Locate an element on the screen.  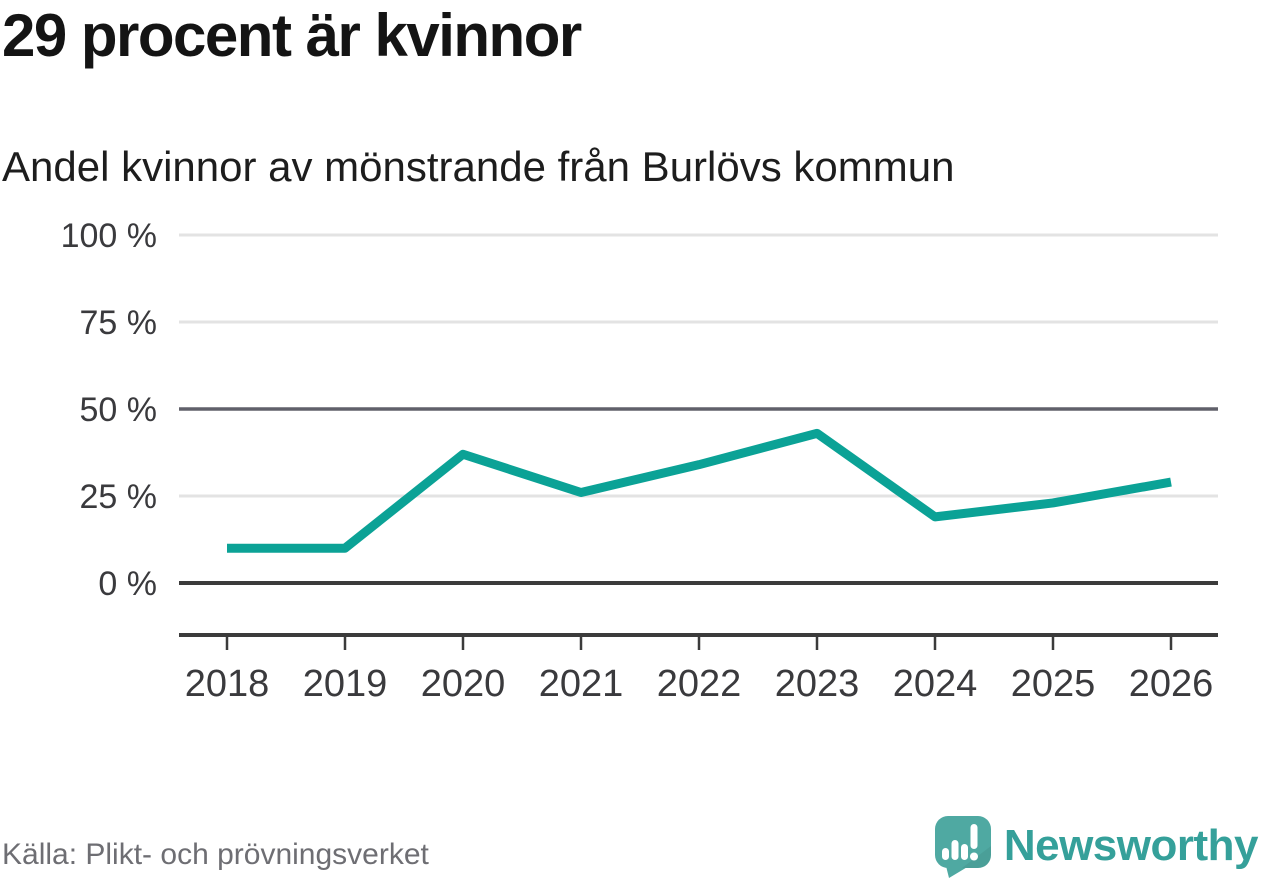
x-tick-label: 2026 is located at coordinates (1171, 684).